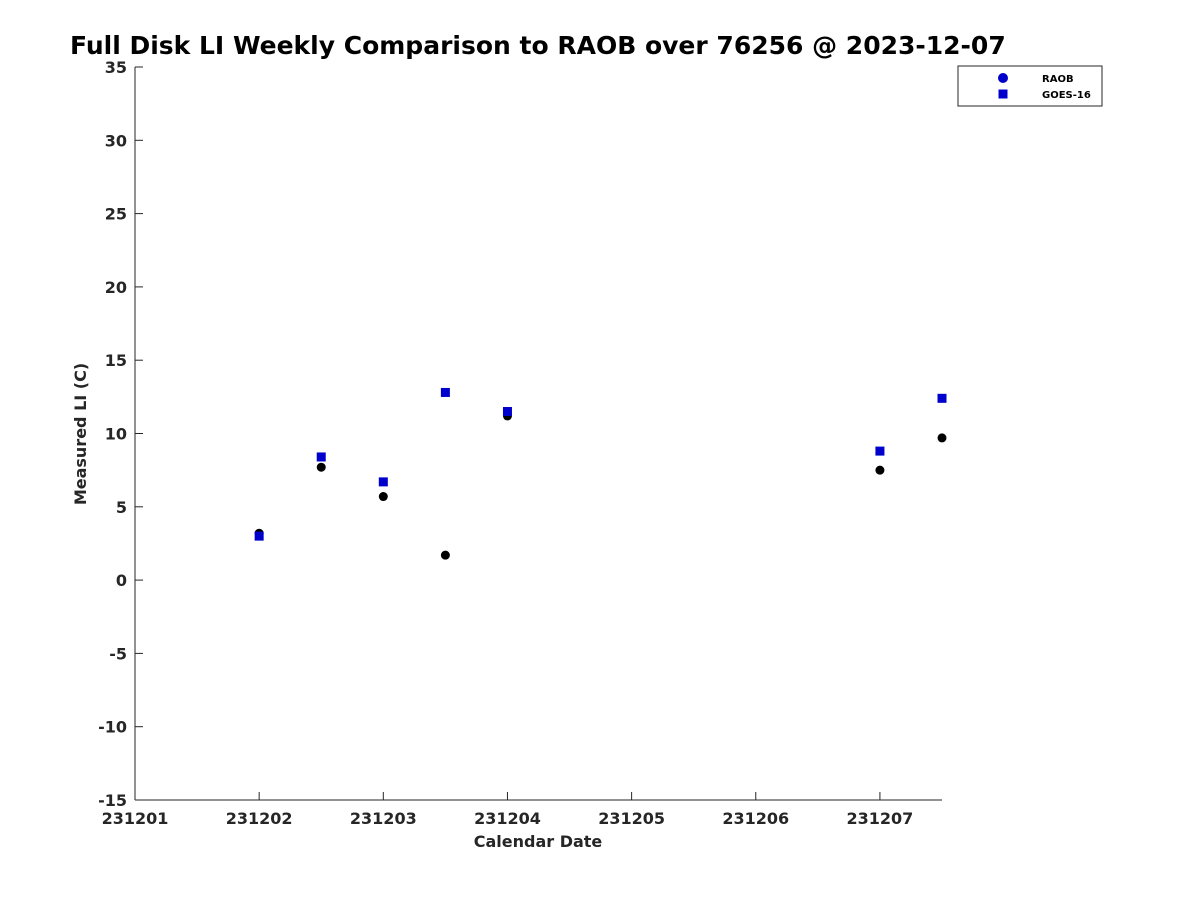 The image size is (1200, 900). What do you see at coordinates (112, 800) in the screenshot?
I see `y-tick-label: -15` at bounding box center [112, 800].